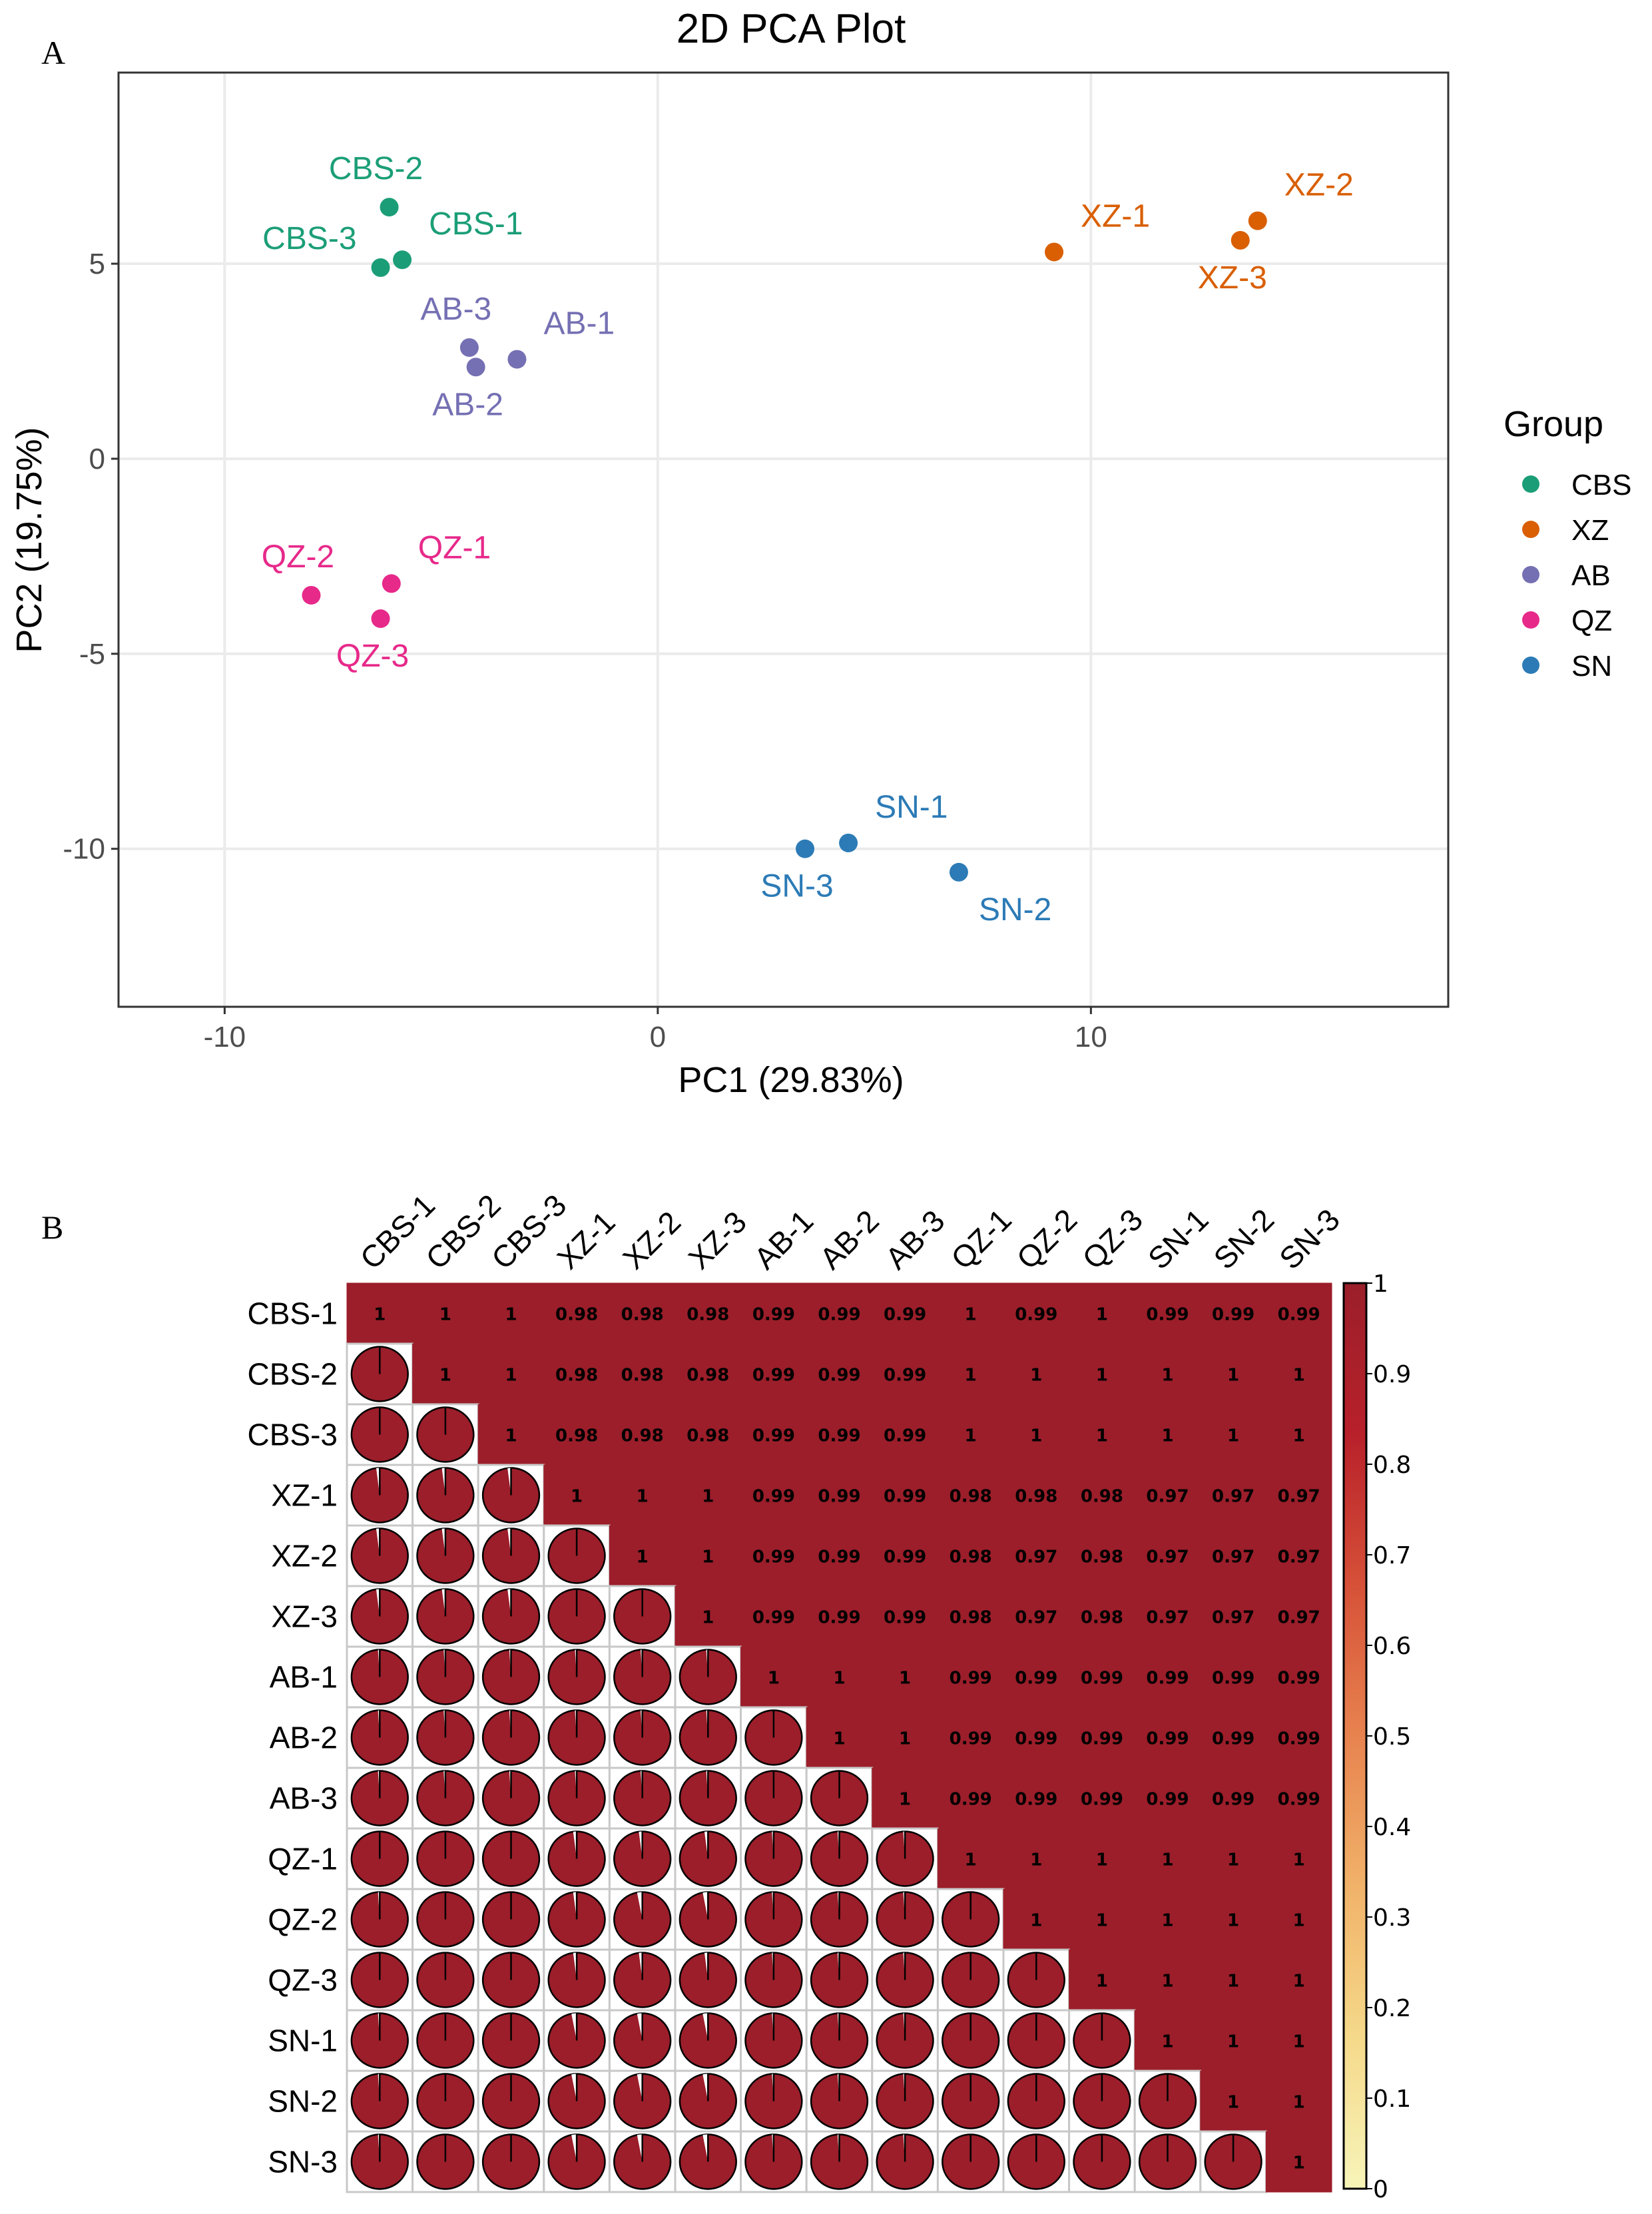 Image resolution: width=1652 pixels, height=2214 pixels. Describe the element at coordinates (796, 887) in the screenshot. I see `point-label-sn-3: SN-3` at that location.